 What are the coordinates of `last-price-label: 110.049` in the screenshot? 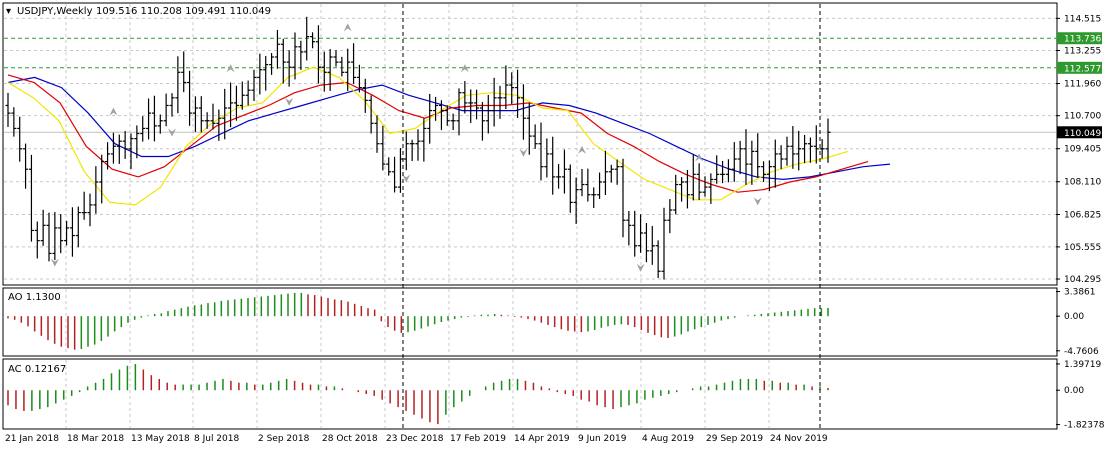 It's located at (1082, 134).